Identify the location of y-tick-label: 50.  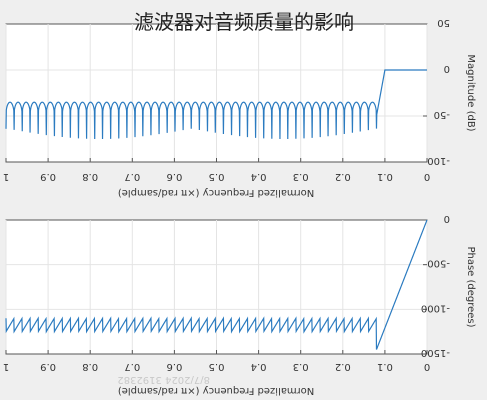
(443, 22).